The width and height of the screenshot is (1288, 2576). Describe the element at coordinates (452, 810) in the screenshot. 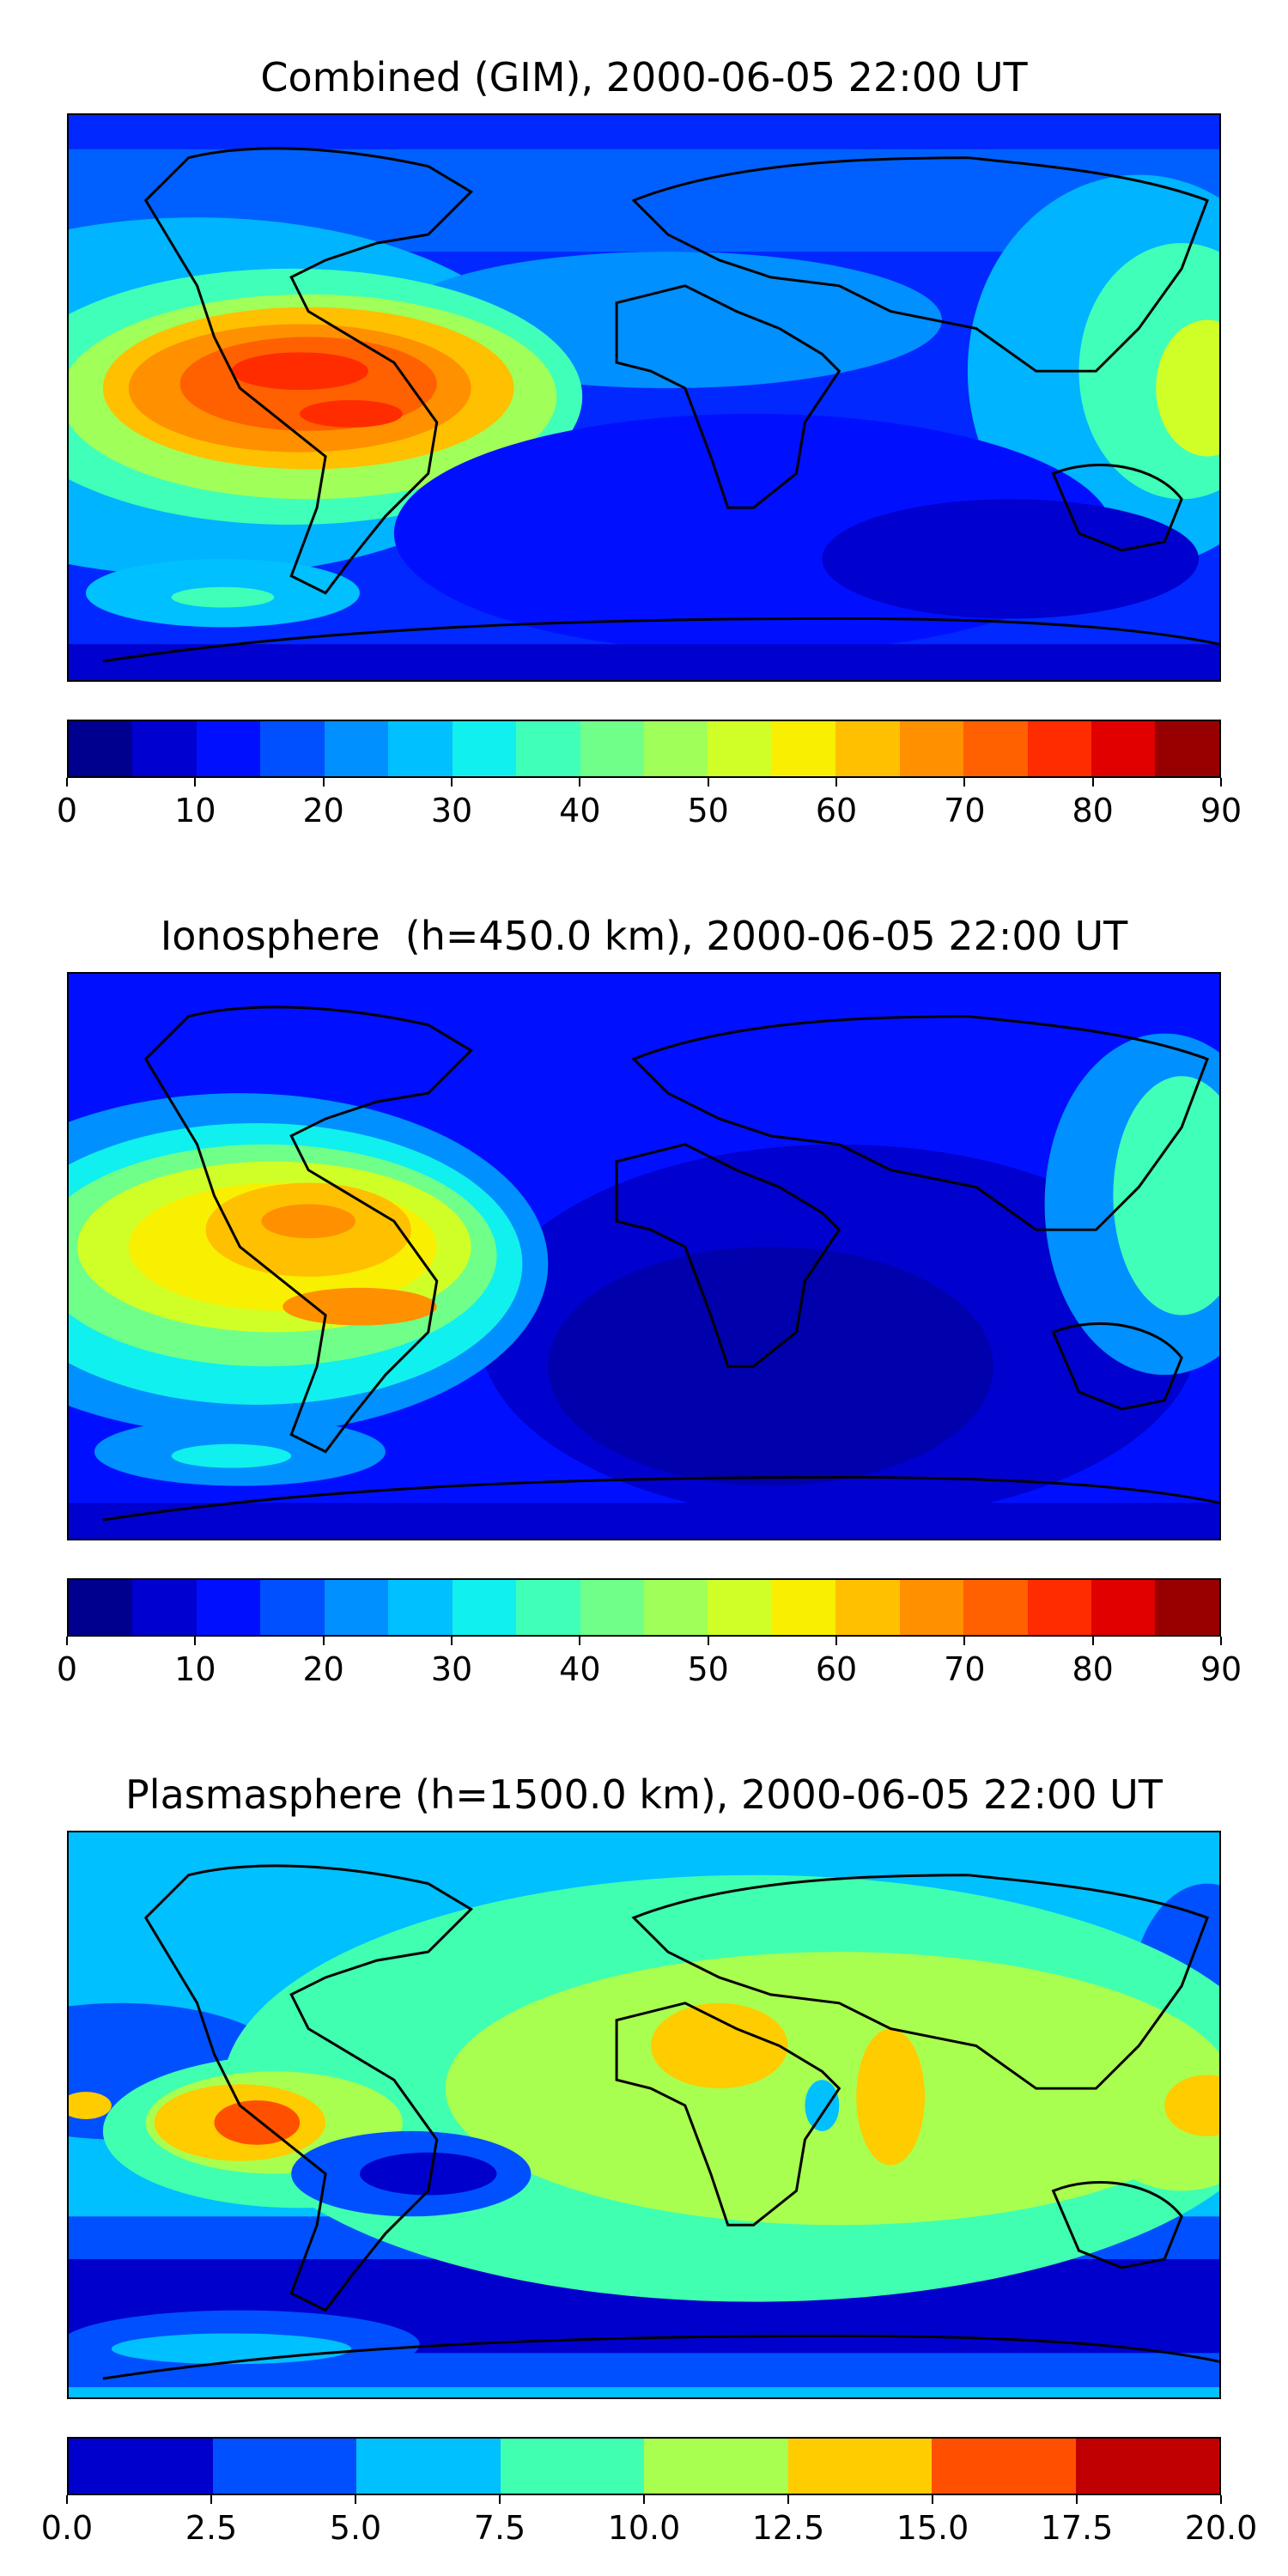

I see `colorbar-tick-label: 30` at that location.